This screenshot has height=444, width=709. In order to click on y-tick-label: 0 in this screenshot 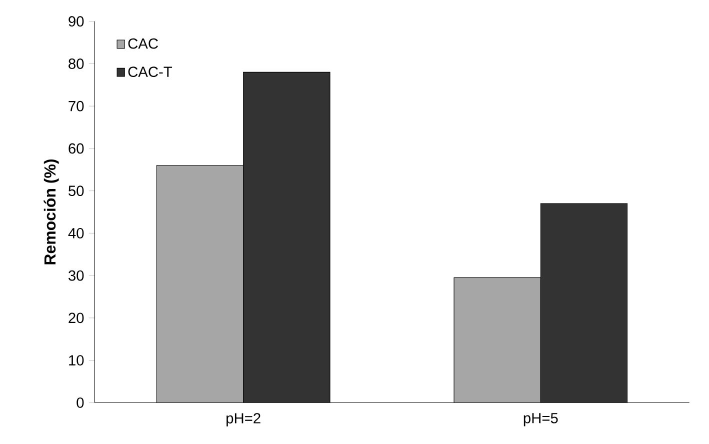, I will do `click(80, 402)`.